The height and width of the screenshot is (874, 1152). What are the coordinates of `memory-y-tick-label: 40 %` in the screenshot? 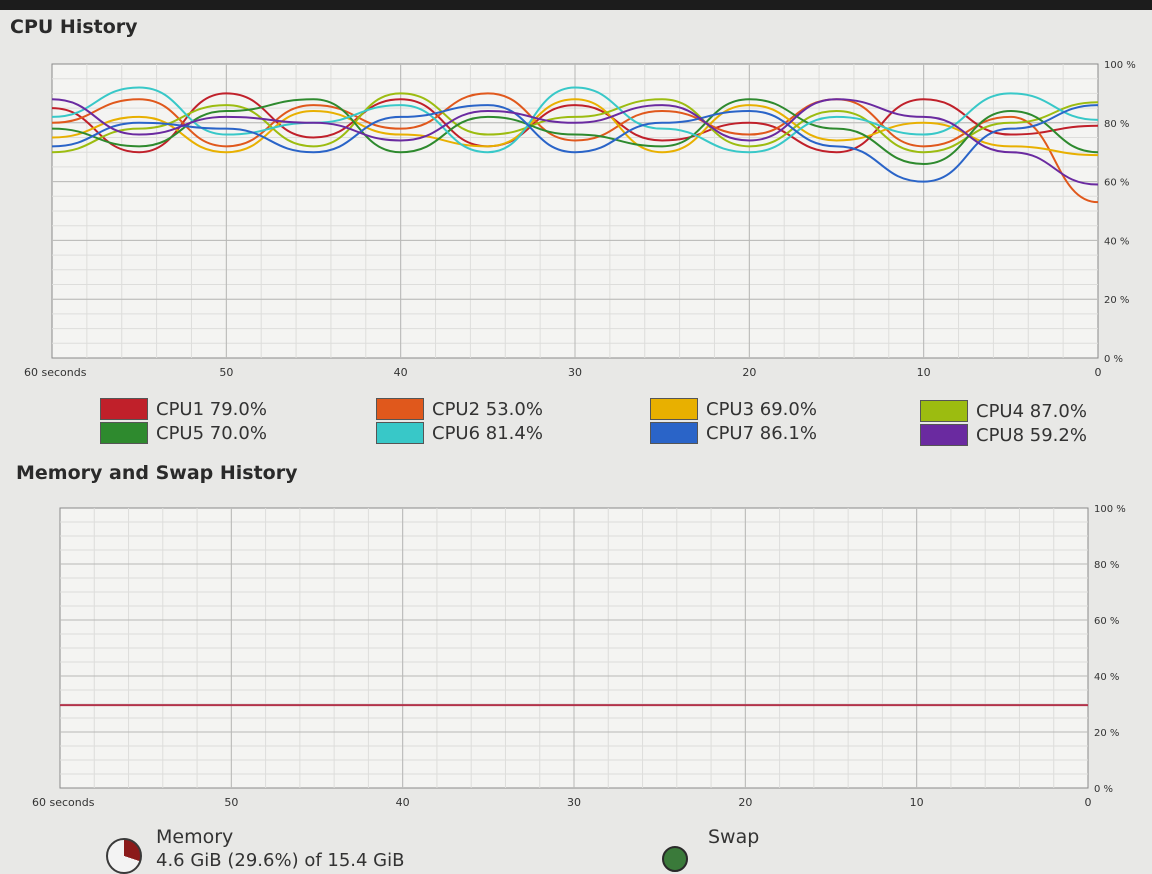 It's located at (1106, 677).